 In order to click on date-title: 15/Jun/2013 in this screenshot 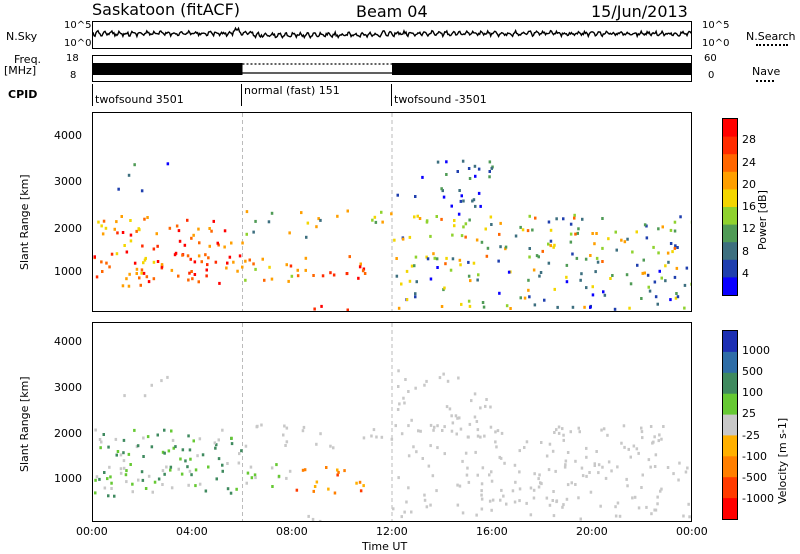, I will do `click(639, 11)`.